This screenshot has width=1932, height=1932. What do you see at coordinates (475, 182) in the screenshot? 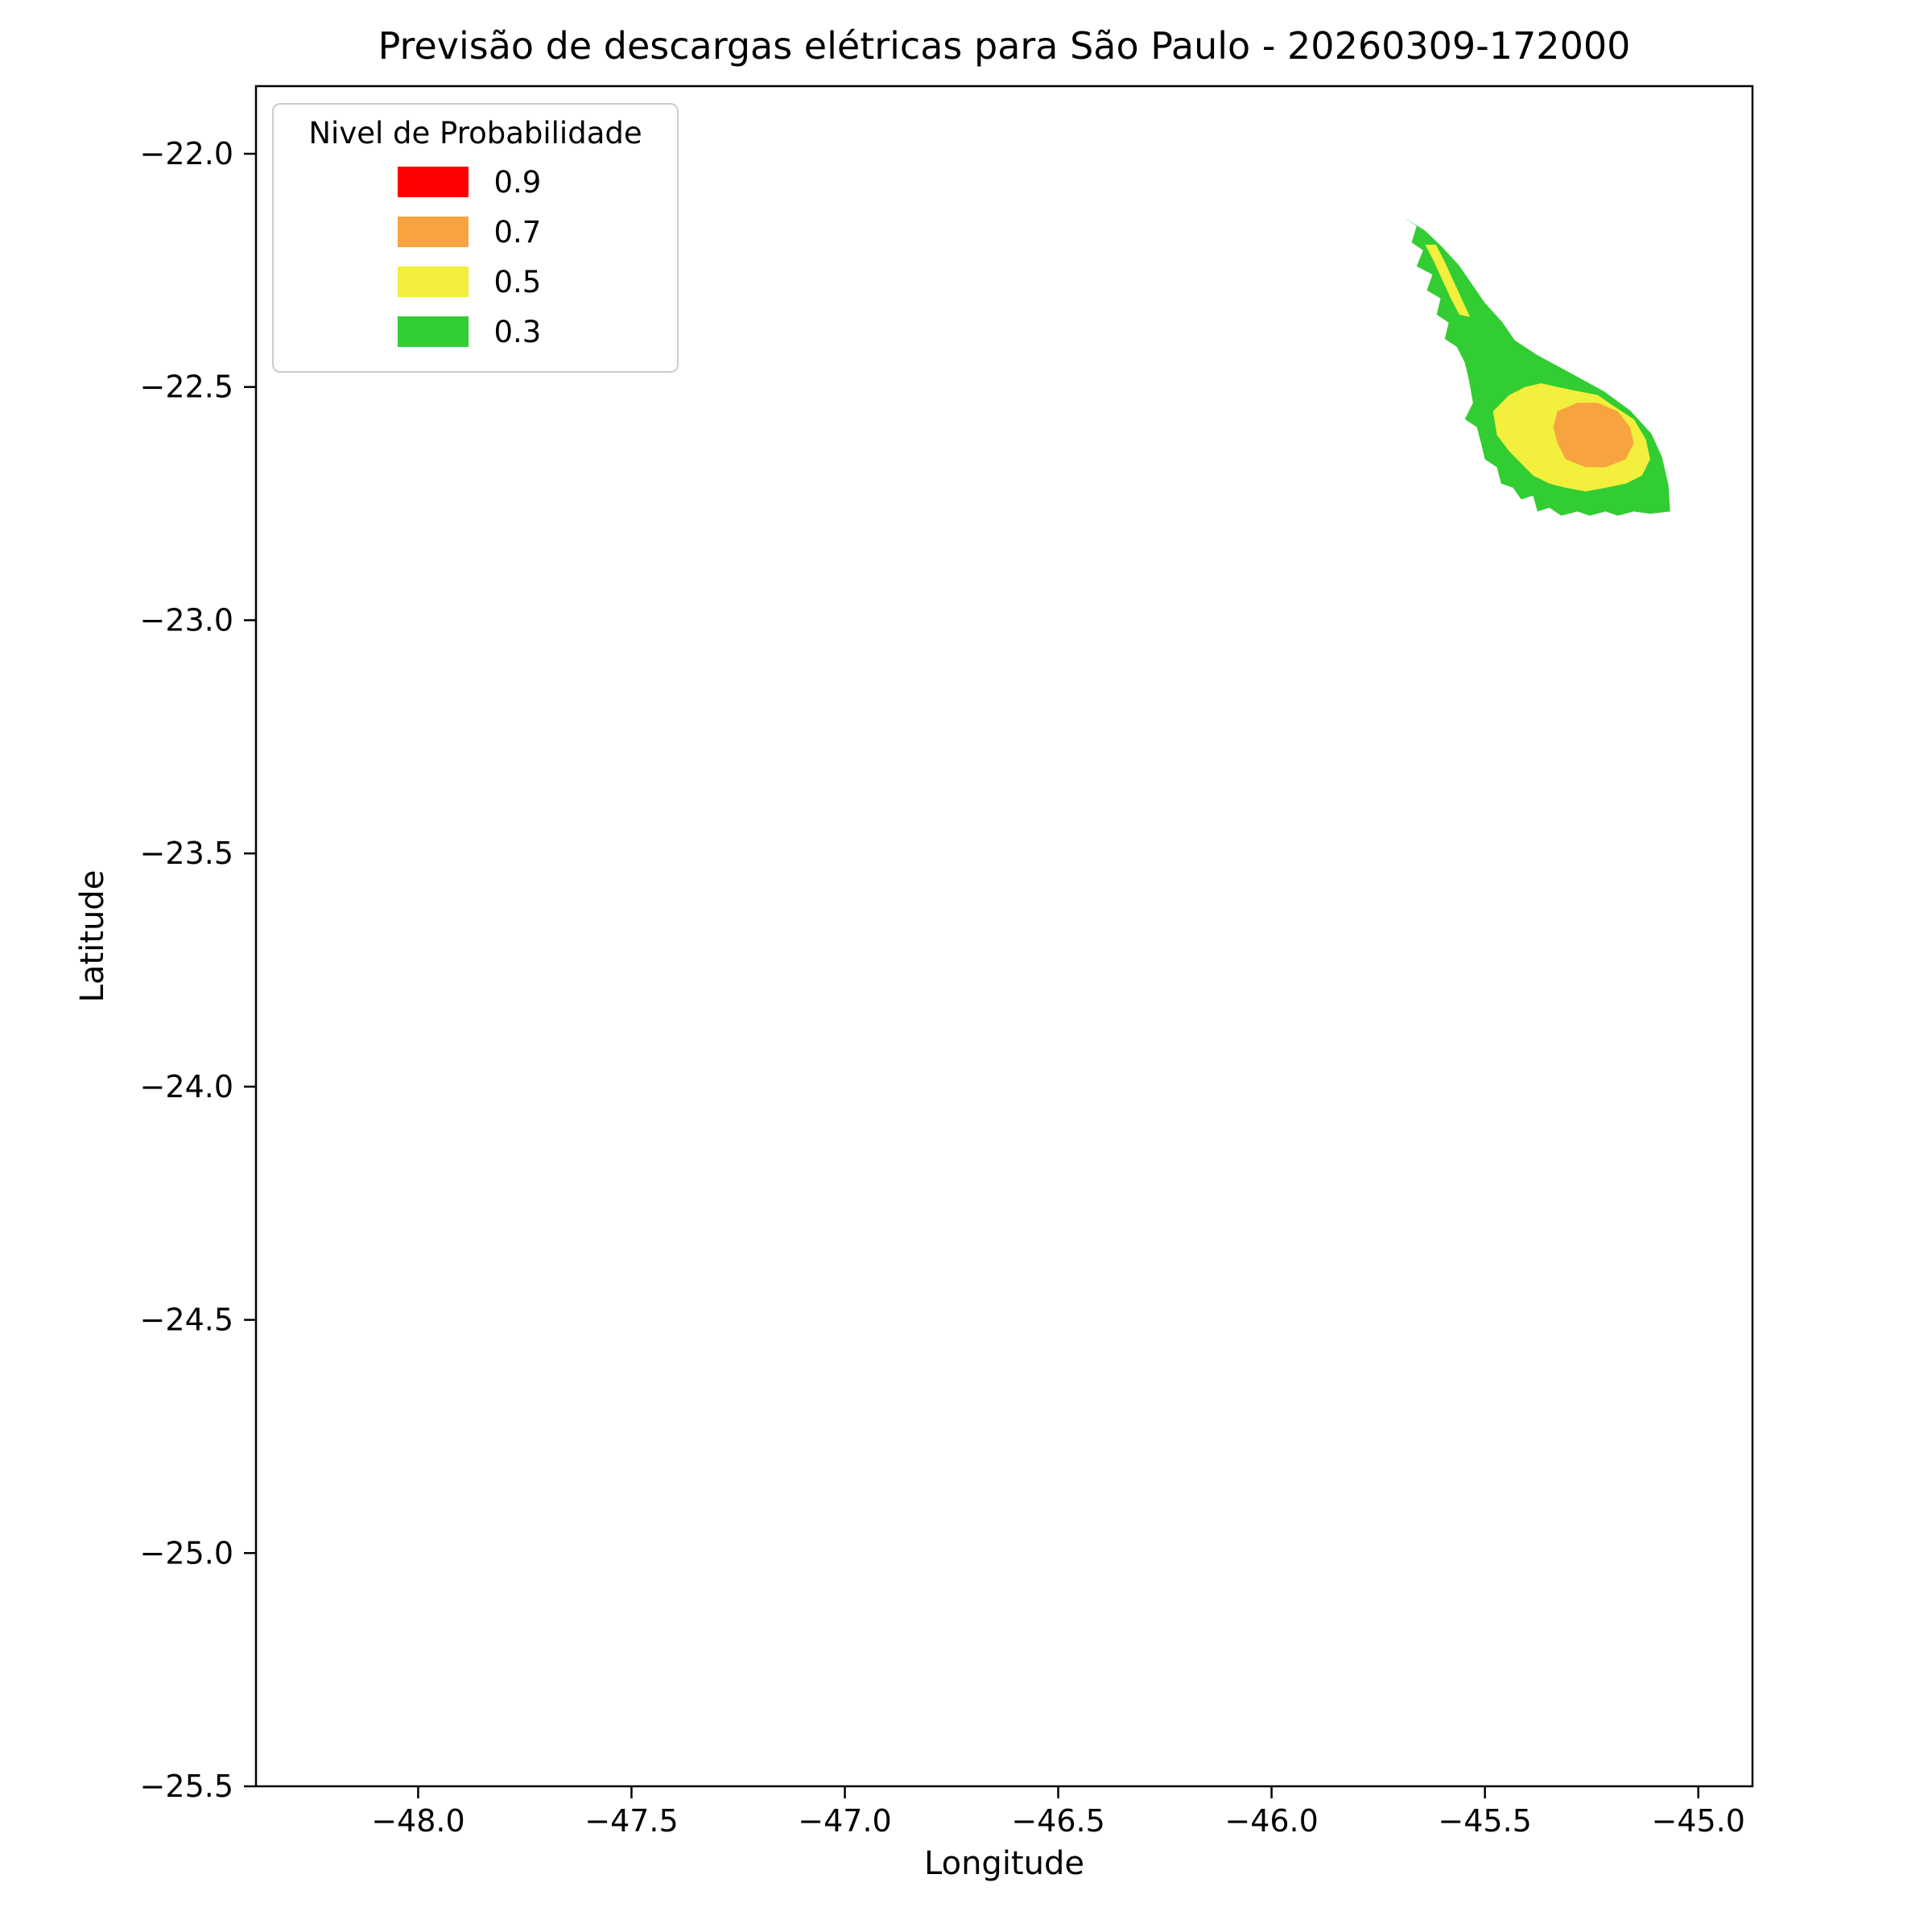
I see `legend-entry: 0.9` at bounding box center [475, 182].